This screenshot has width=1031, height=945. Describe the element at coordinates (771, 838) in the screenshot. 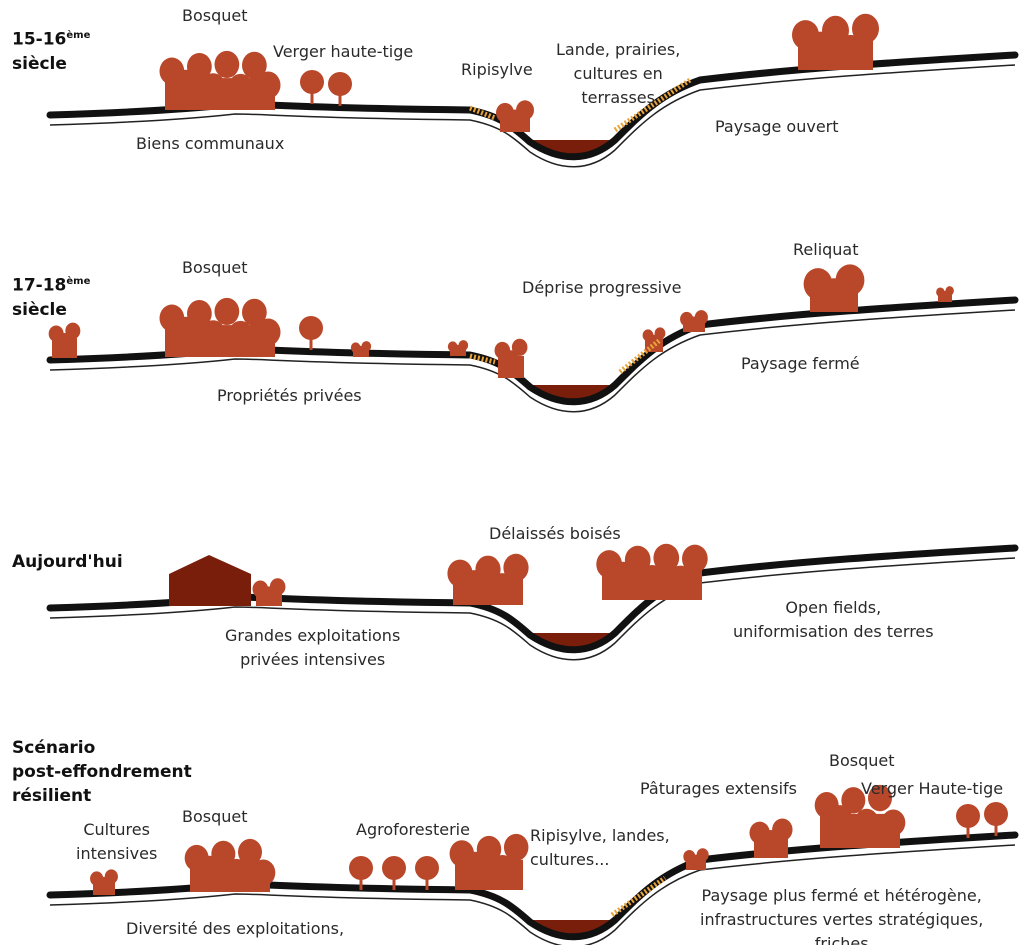

I see `pasture-bush` at that location.